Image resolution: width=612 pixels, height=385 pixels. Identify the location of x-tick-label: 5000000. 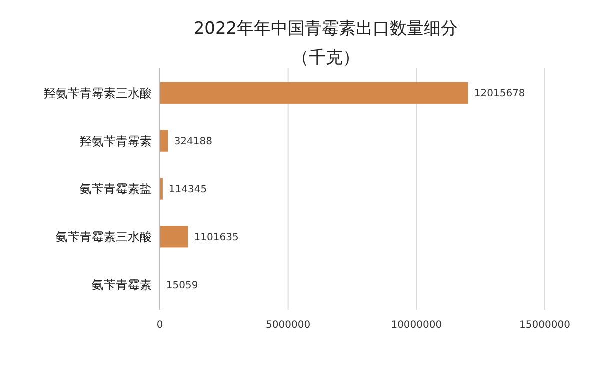
(288, 325).